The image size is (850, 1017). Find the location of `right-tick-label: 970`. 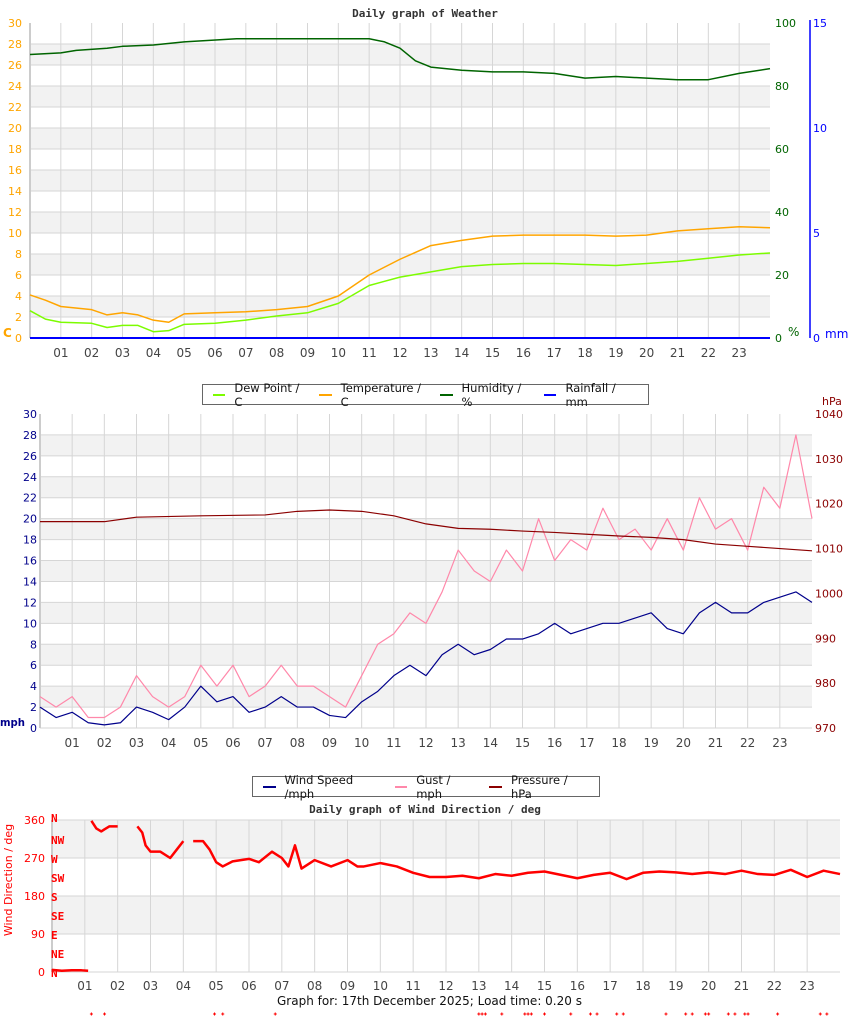

right-tick-label: 970 is located at coordinates (825, 728).